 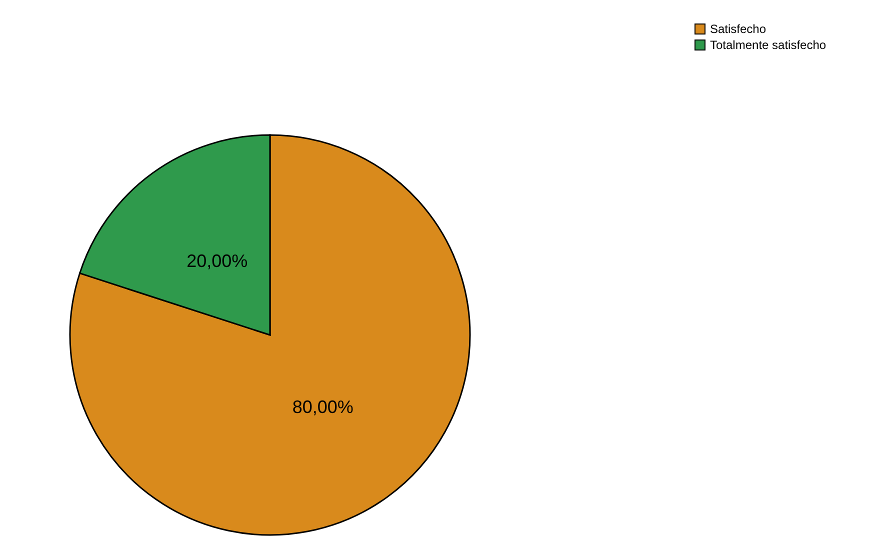 I want to click on legend-label: Satisfecho, so click(x=738, y=29).